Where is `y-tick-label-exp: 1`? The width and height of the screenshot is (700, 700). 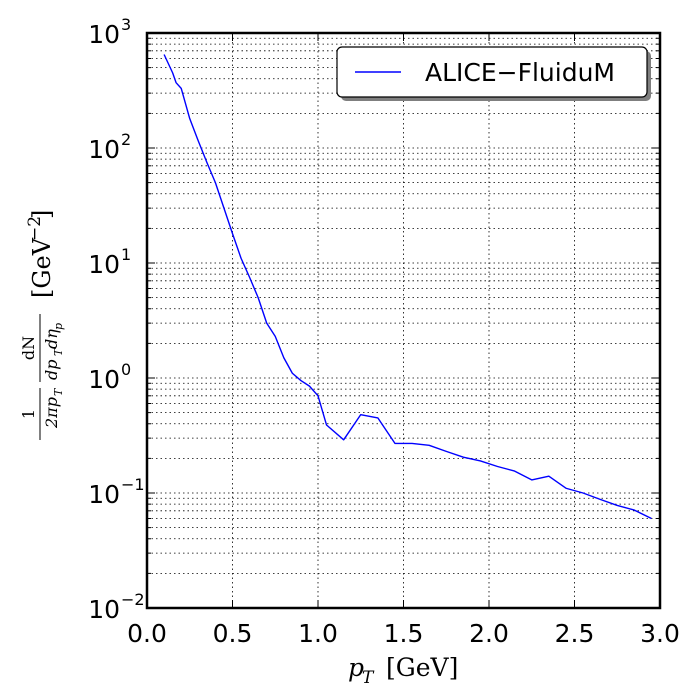
y-tick-label-exp: 1 is located at coordinates (126, 254).